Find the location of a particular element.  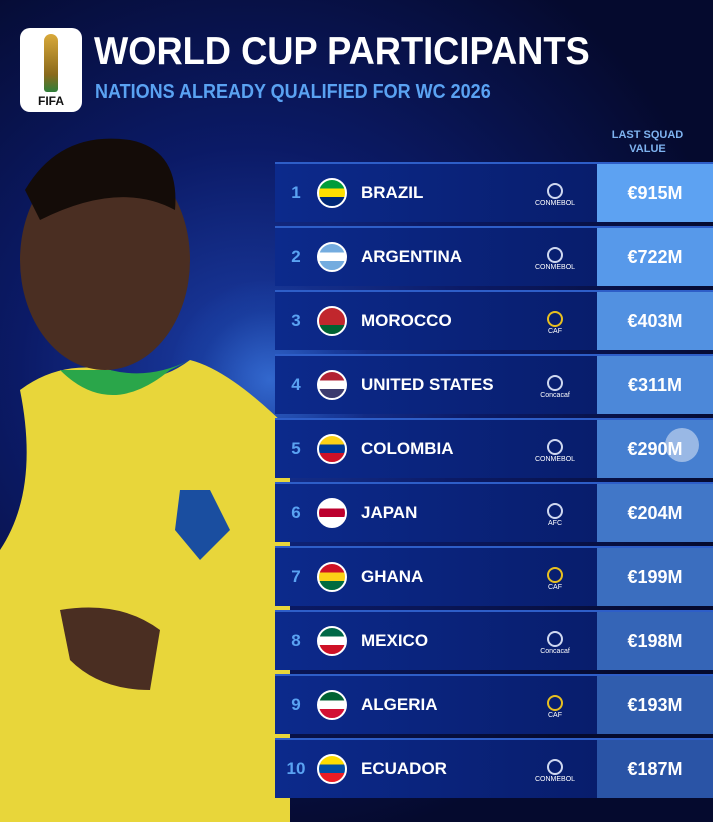

country-cell: 7 GHANA CAF is located at coordinates (436, 577).